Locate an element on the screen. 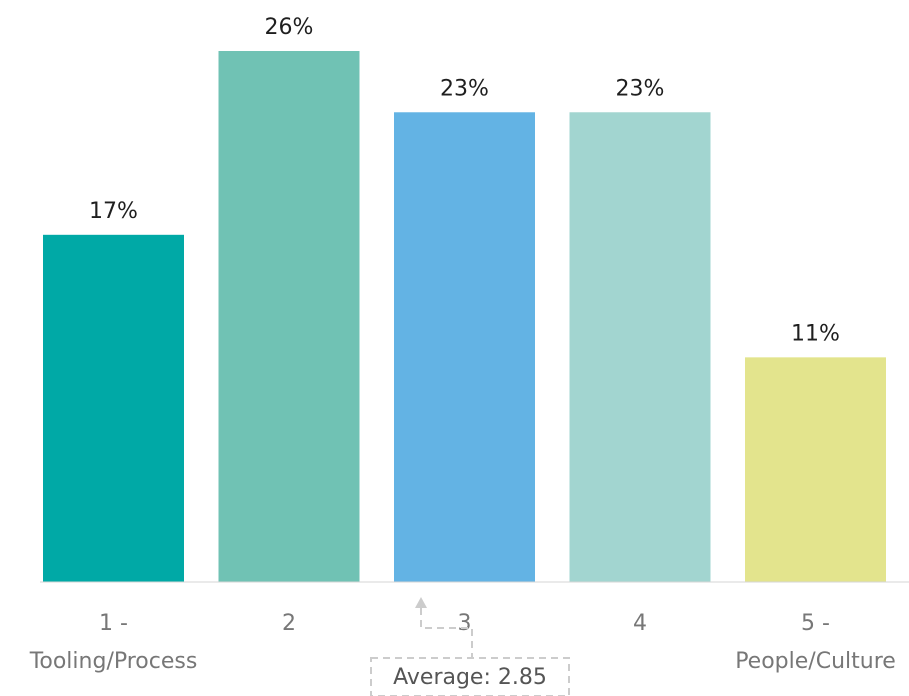 The height and width of the screenshot is (696, 909). x-tick-label-5-line2: People/Culture is located at coordinates (815, 661).